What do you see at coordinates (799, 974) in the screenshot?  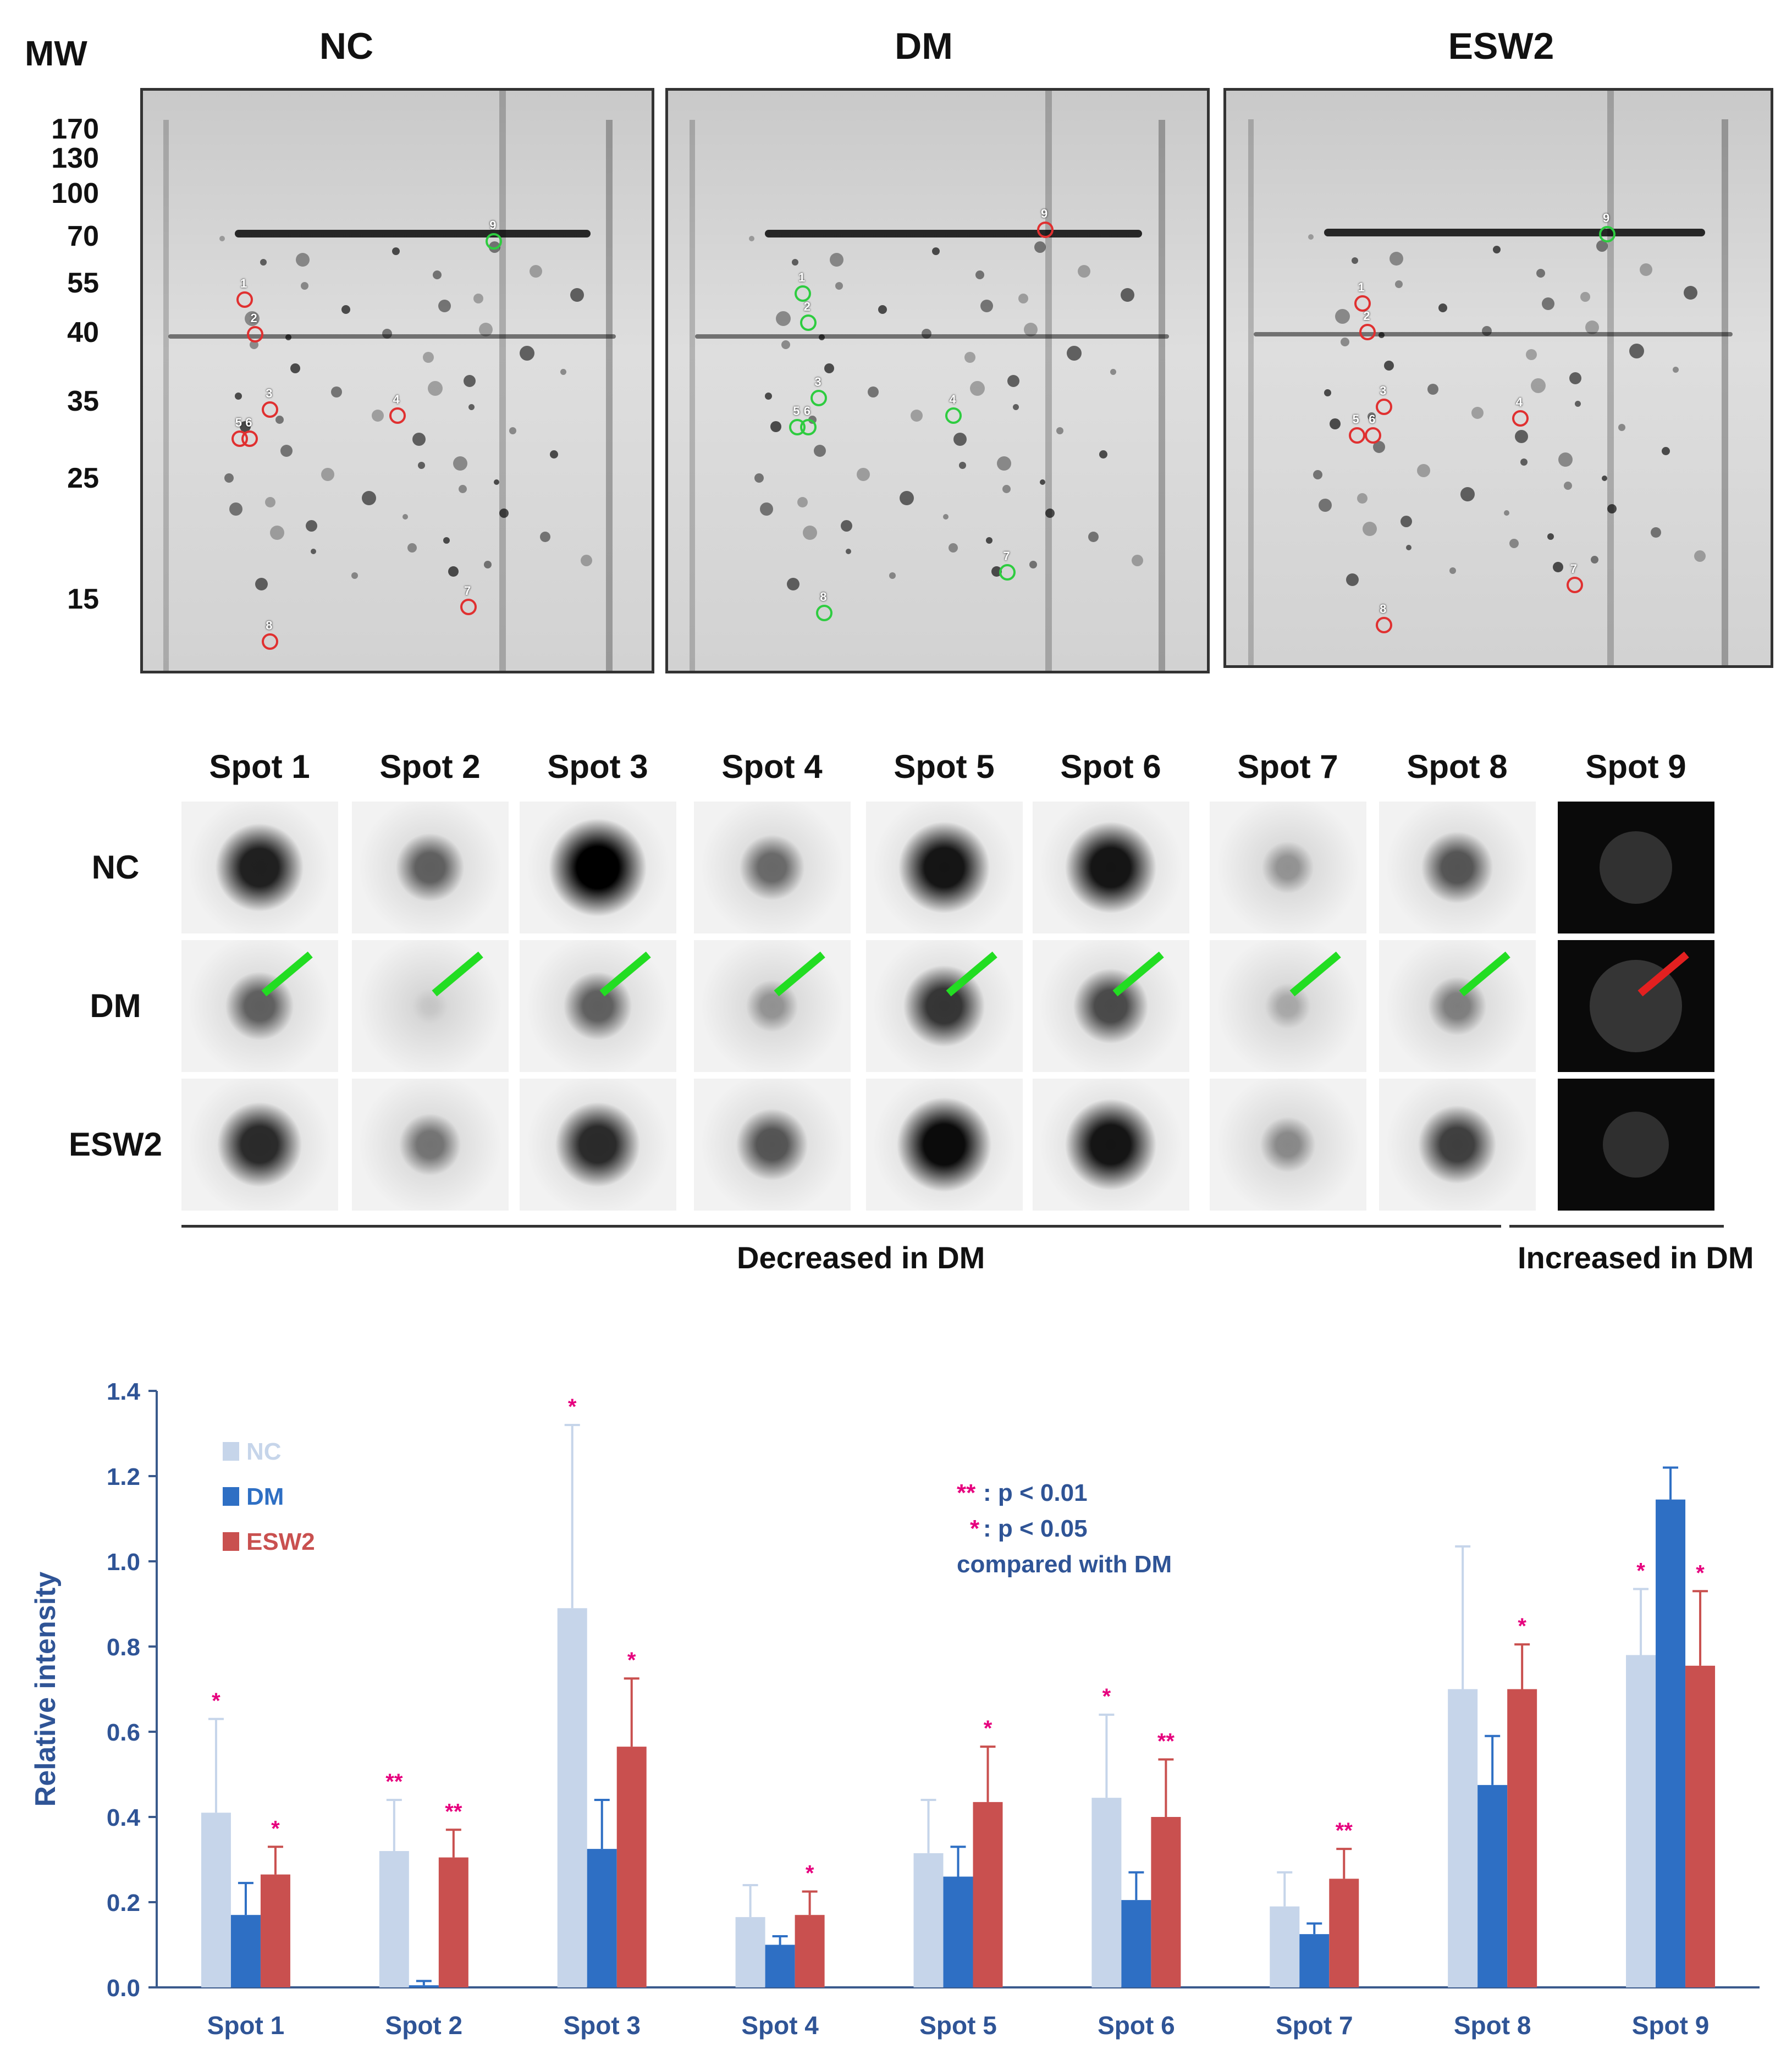 I see `green-arrow-icon` at bounding box center [799, 974].